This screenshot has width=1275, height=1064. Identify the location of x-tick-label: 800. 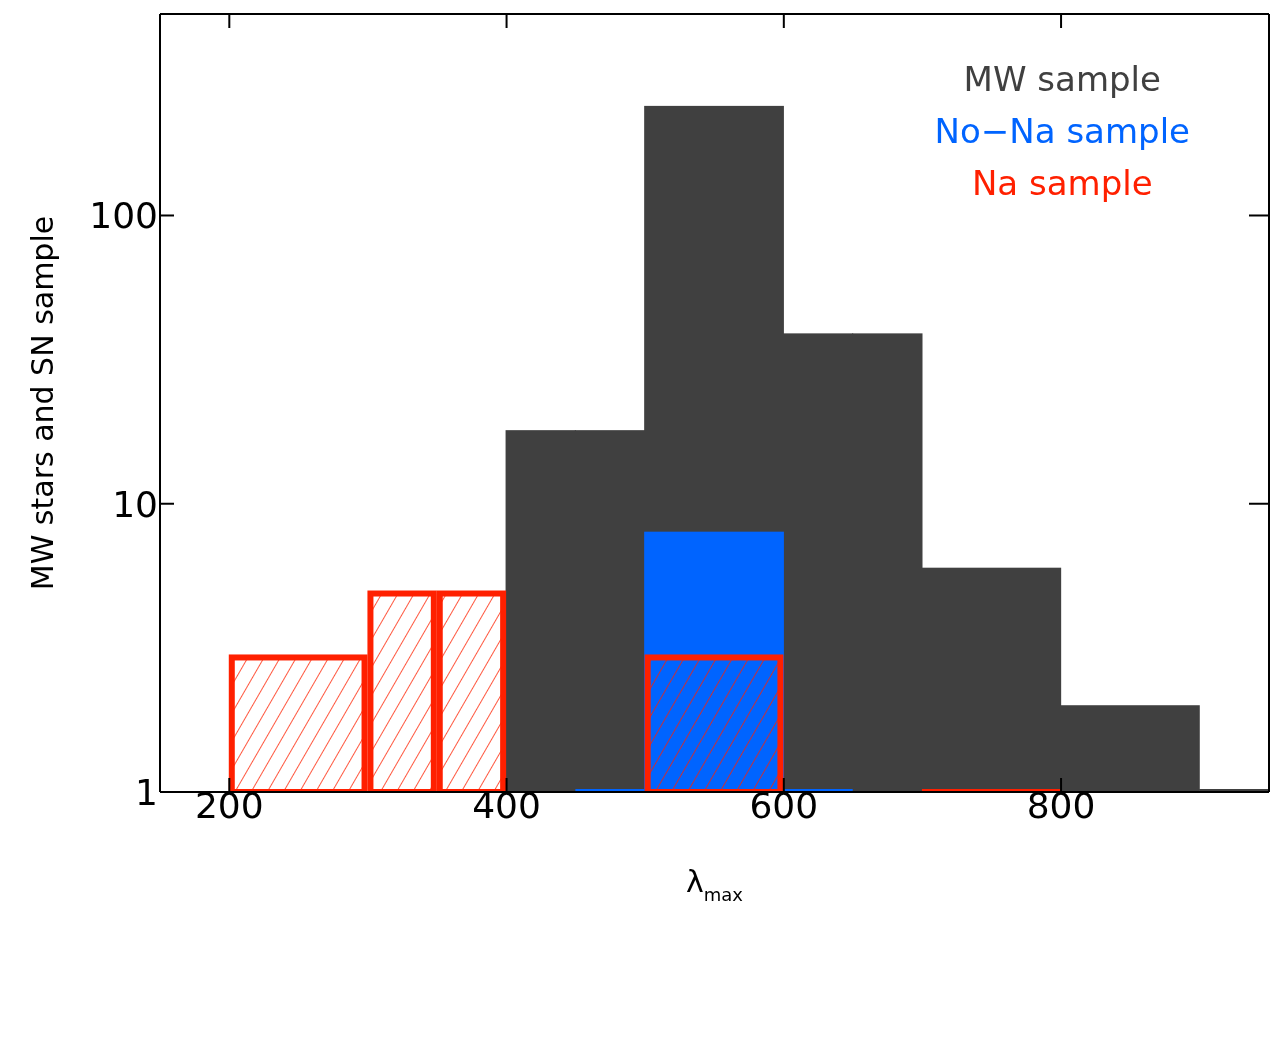
(1061, 805).